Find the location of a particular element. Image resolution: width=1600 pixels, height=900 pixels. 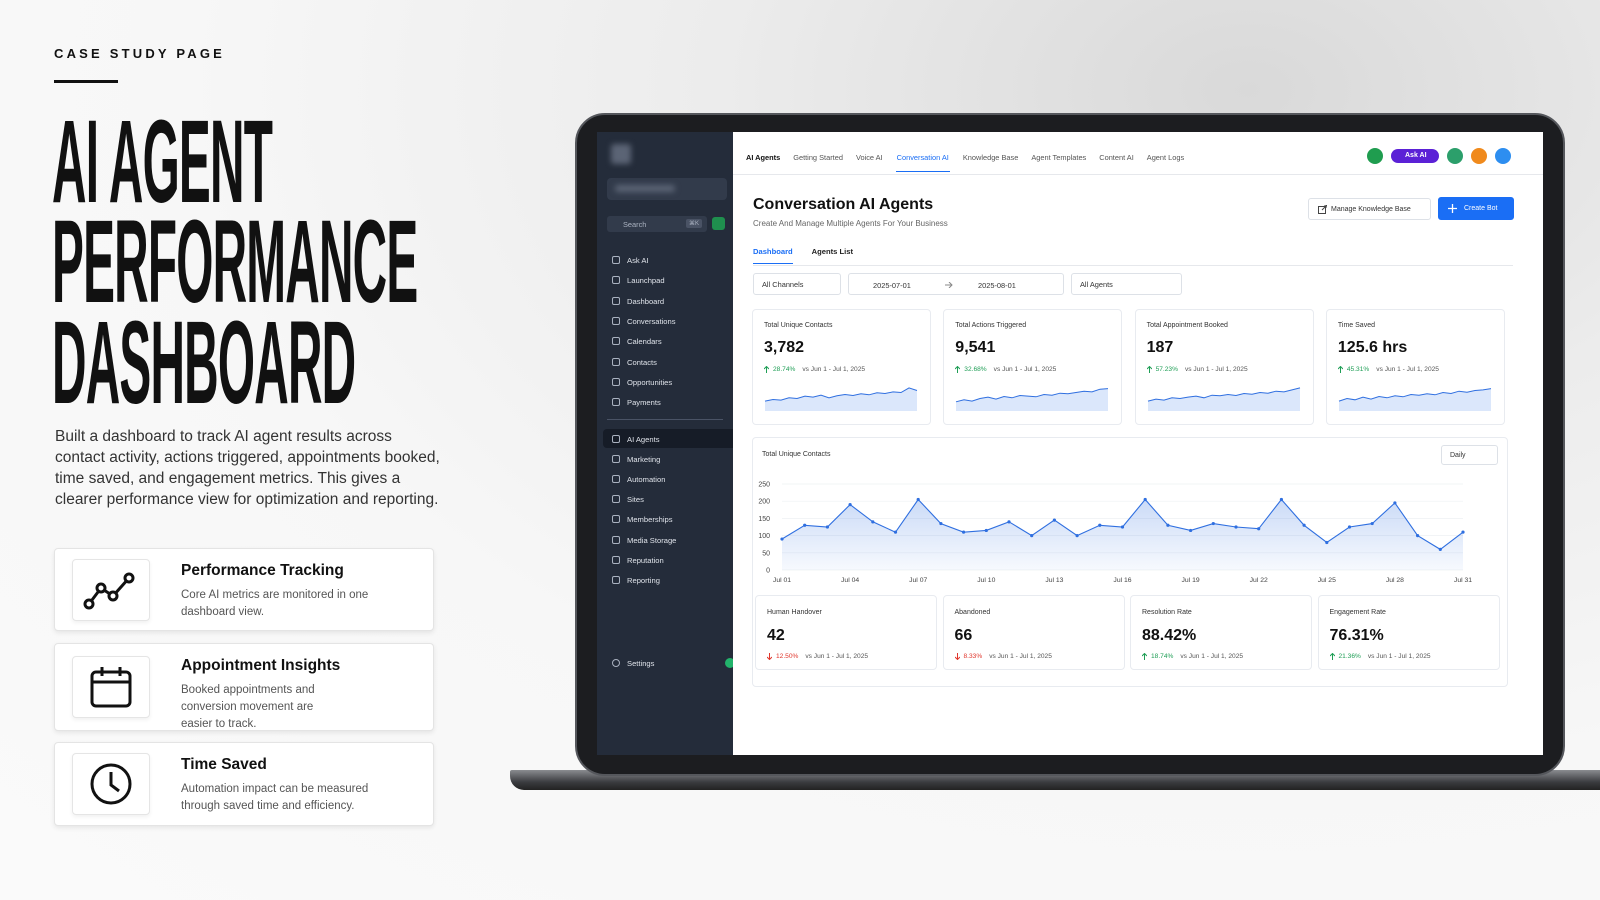

change-row: 28.74% vs Jun 1 - Jul 1, 2025 is located at coordinates (814, 369).